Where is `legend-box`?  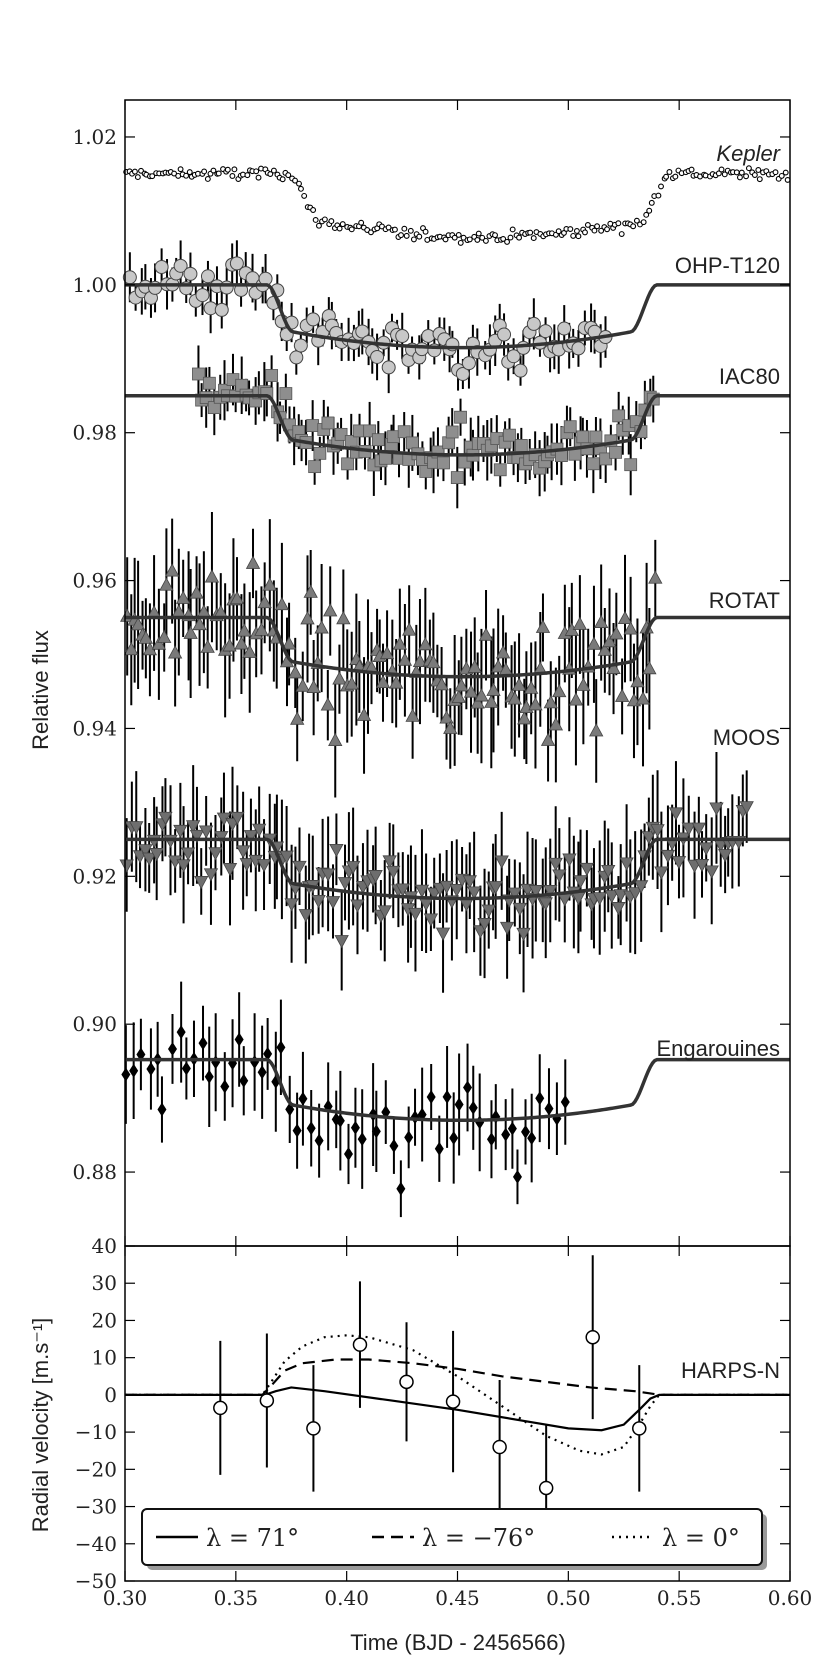
legend-box is located at coordinates (452, 1537).